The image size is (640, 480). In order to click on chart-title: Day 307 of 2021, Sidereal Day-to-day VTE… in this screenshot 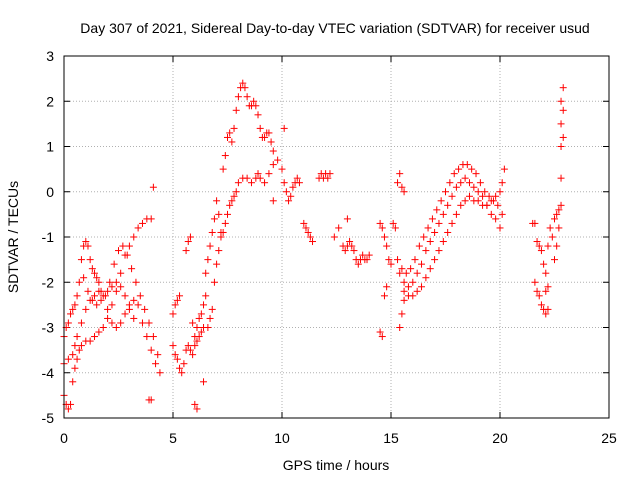, I will do `click(334, 28)`.